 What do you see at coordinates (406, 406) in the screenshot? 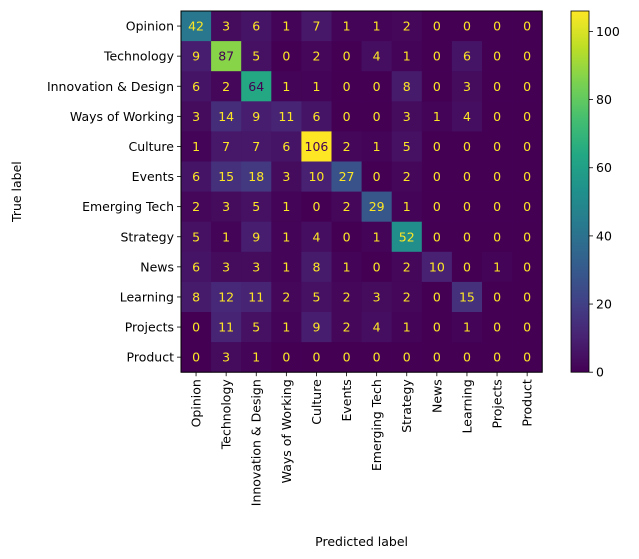
I see `x-tick-label: Strategy` at bounding box center [406, 406].